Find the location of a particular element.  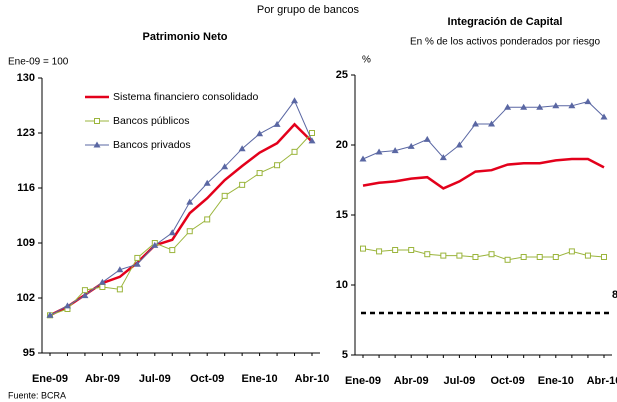

legend-label: Bancos públicos is located at coordinates (151, 121).